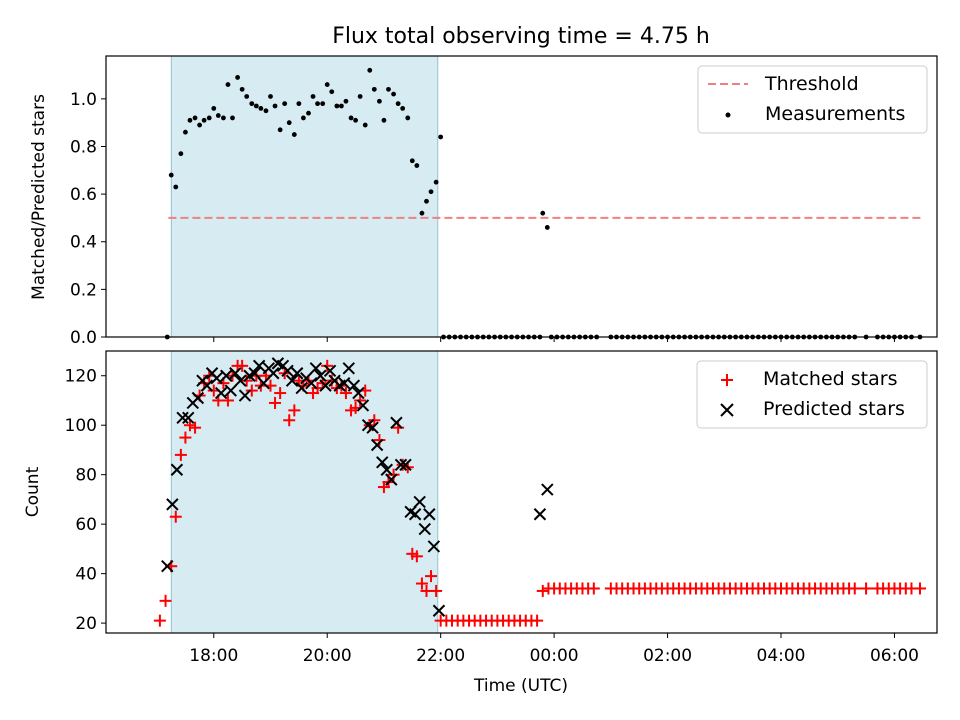 The width and height of the screenshot is (960, 720). What do you see at coordinates (88, 219) in the screenshot?
I see `ratio-panel-y-ticks: 0.0 0.2 0.4 0.6 0.8 1.0` at bounding box center [88, 219].